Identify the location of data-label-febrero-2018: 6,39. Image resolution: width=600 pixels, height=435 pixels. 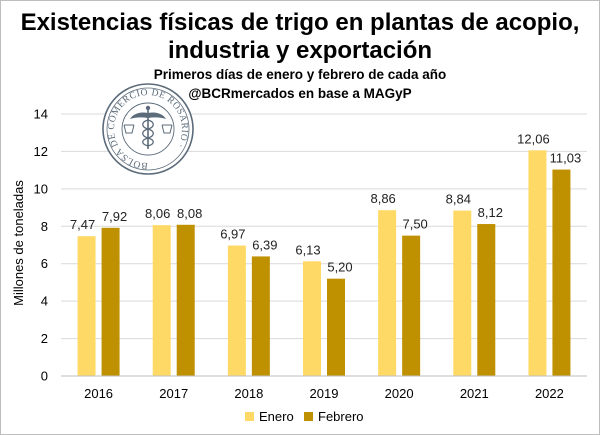
(264, 244).